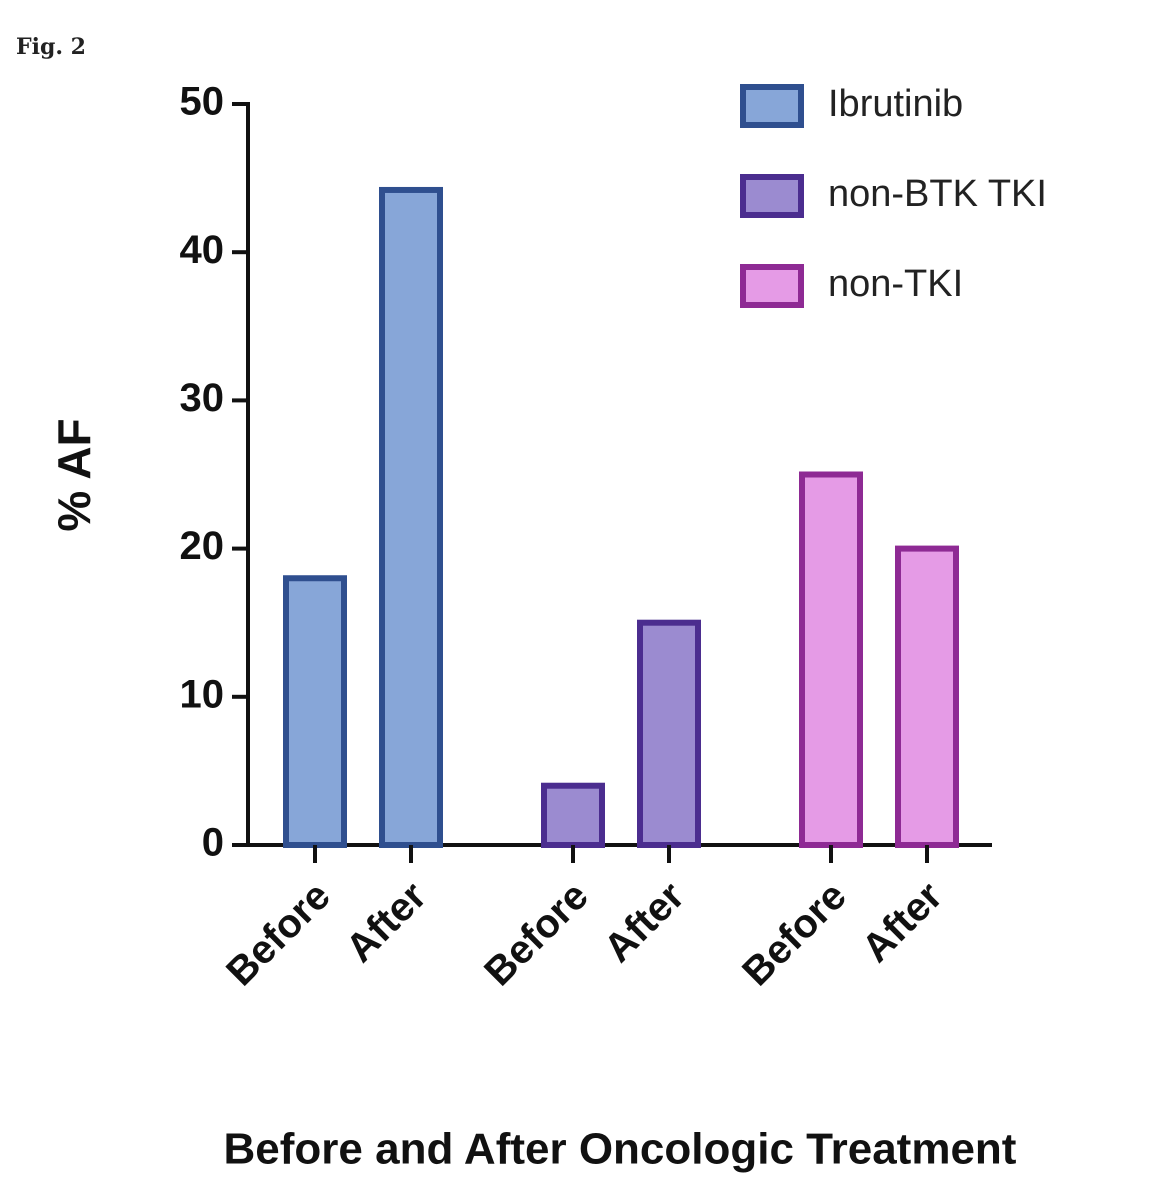  What do you see at coordinates (202, 398) in the screenshot?
I see `y-tick-label: 30` at bounding box center [202, 398].